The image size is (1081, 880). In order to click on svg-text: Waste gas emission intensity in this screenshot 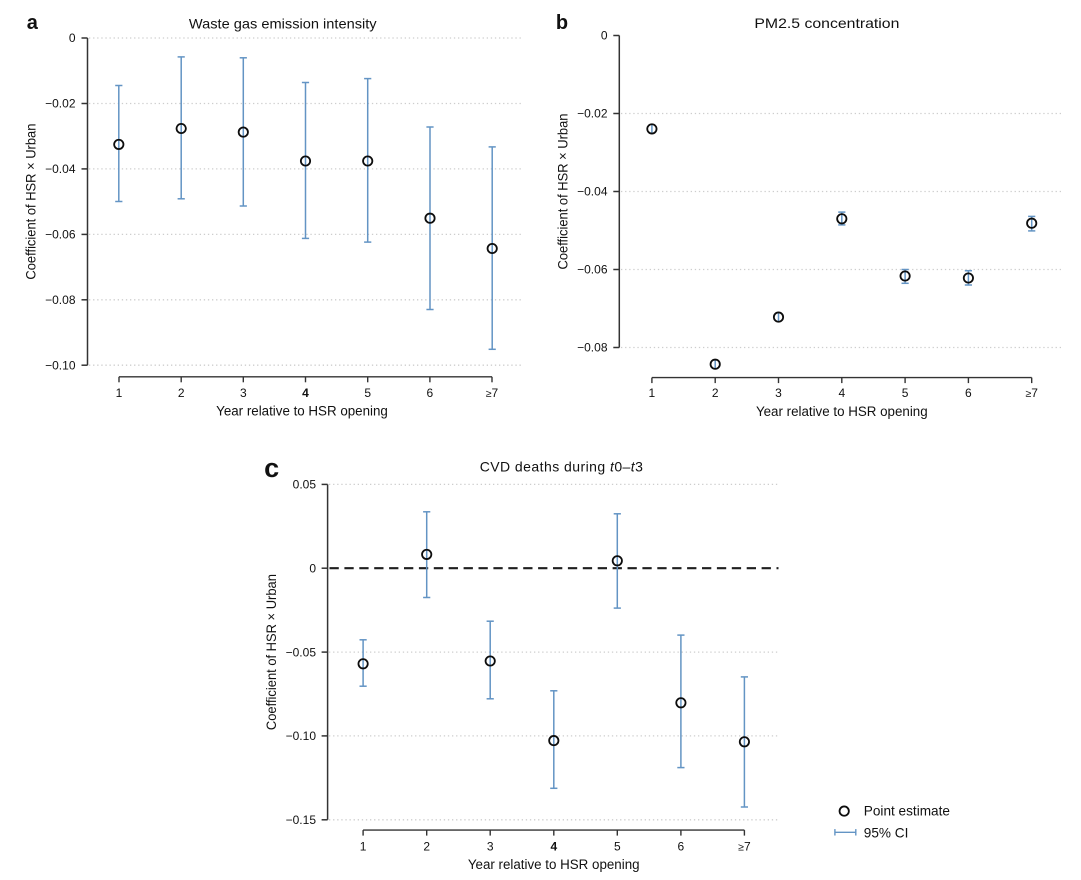, I will do `click(283, 24)`.